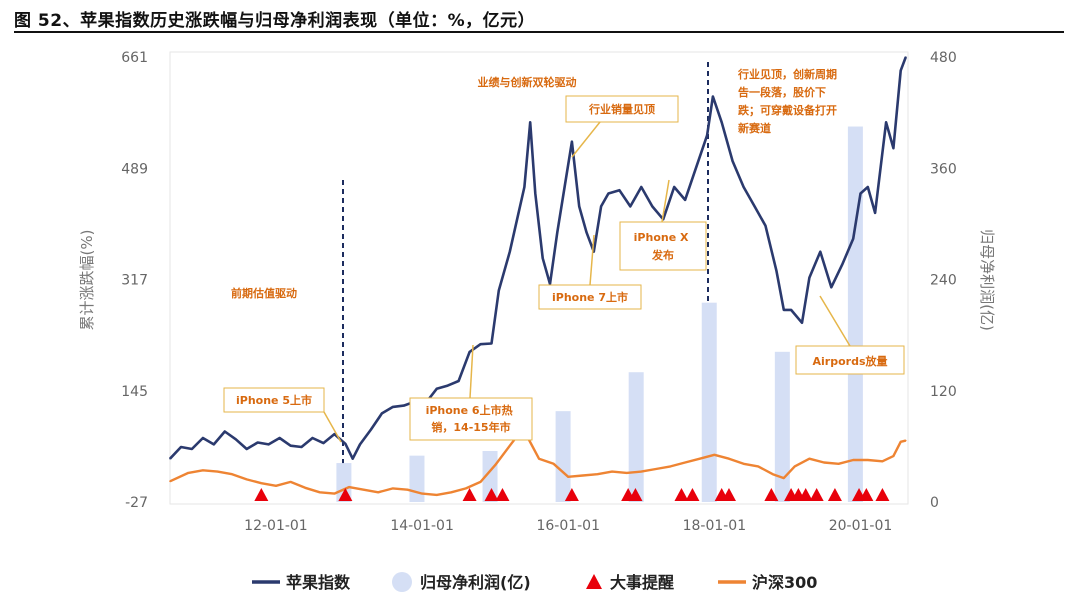 The height and width of the screenshot is (604, 1080). I want to click on annotation-sales-peak: 行业销量见顶, so click(622, 126).